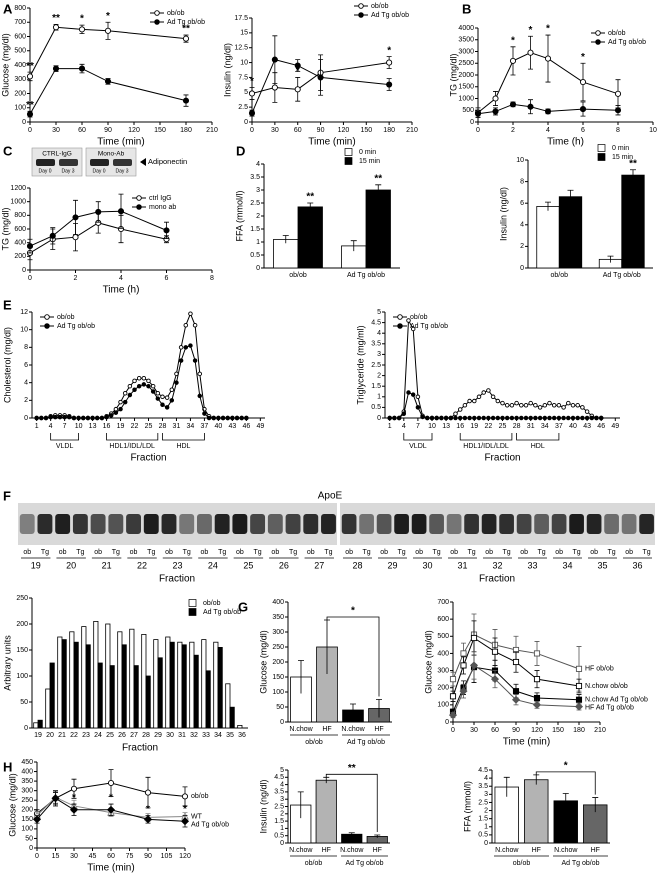 The width and height of the screenshot is (663, 876). I want to click on y-tick-label: 700, so click(443, 602).